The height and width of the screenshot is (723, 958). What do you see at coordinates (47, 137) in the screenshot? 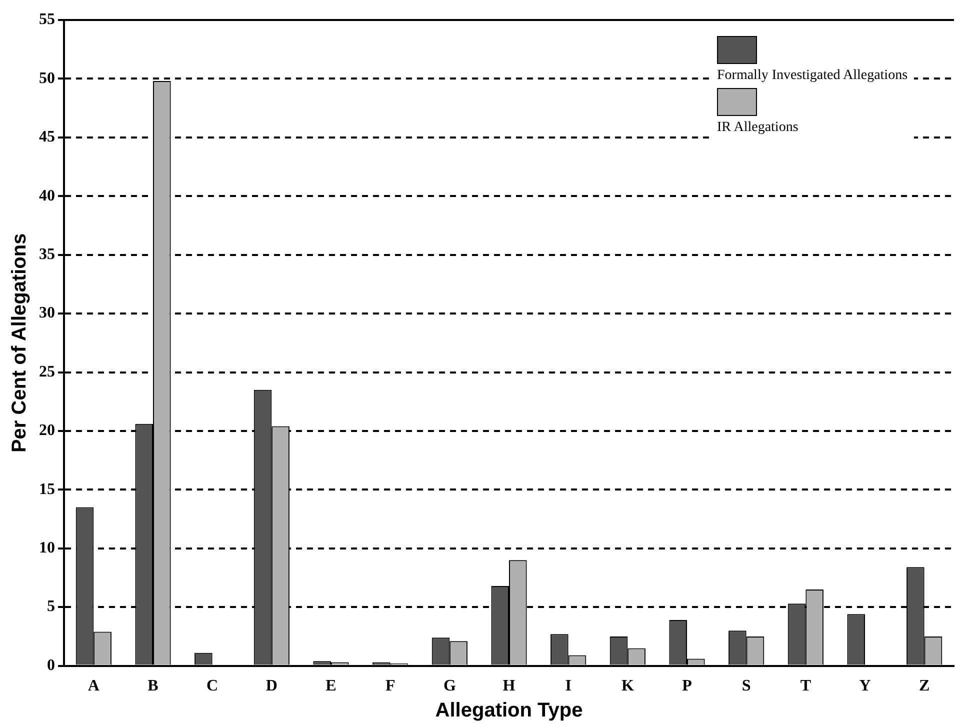
I see `y-tick-label: 45` at bounding box center [47, 137].